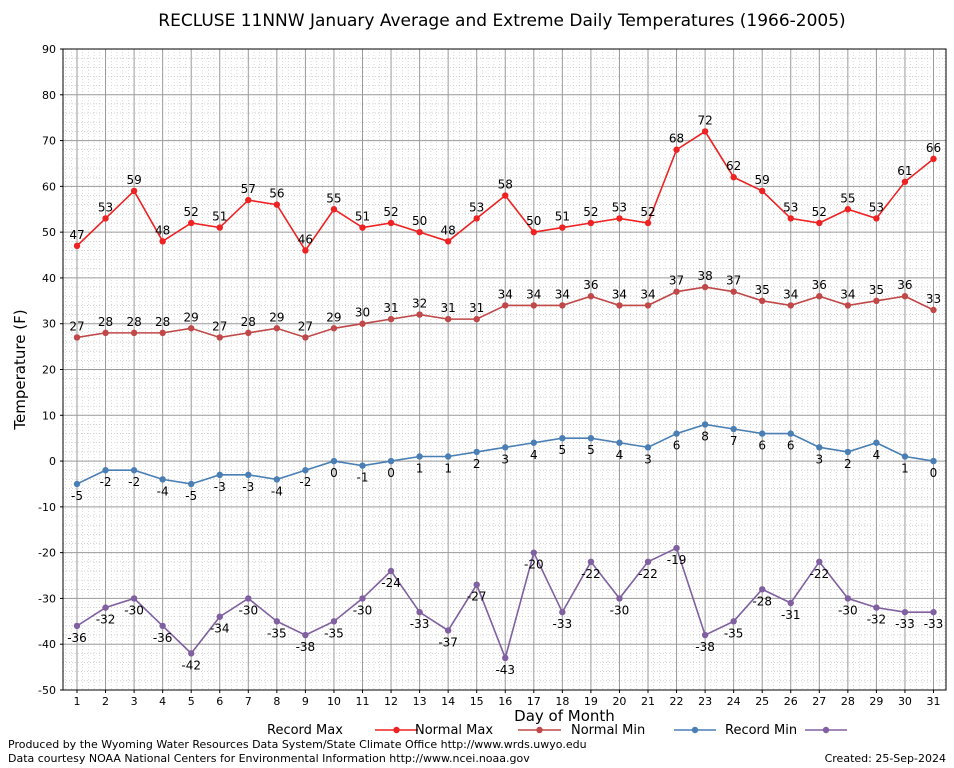 Image resolution: width=954 pixels, height=768 pixels. Describe the element at coordinates (49, 95) in the screenshot. I see `y-tick-label: 80` at that location.